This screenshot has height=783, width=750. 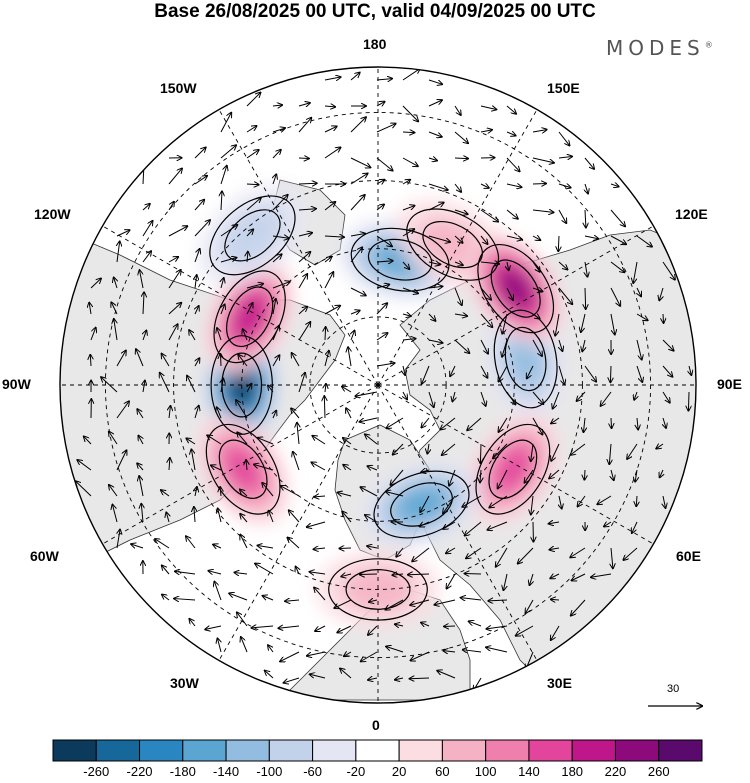 What do you see at coordinates (182, 771) in the screenshot?
I see `colorbar-tick: -180` at bounding box center [182, 771].